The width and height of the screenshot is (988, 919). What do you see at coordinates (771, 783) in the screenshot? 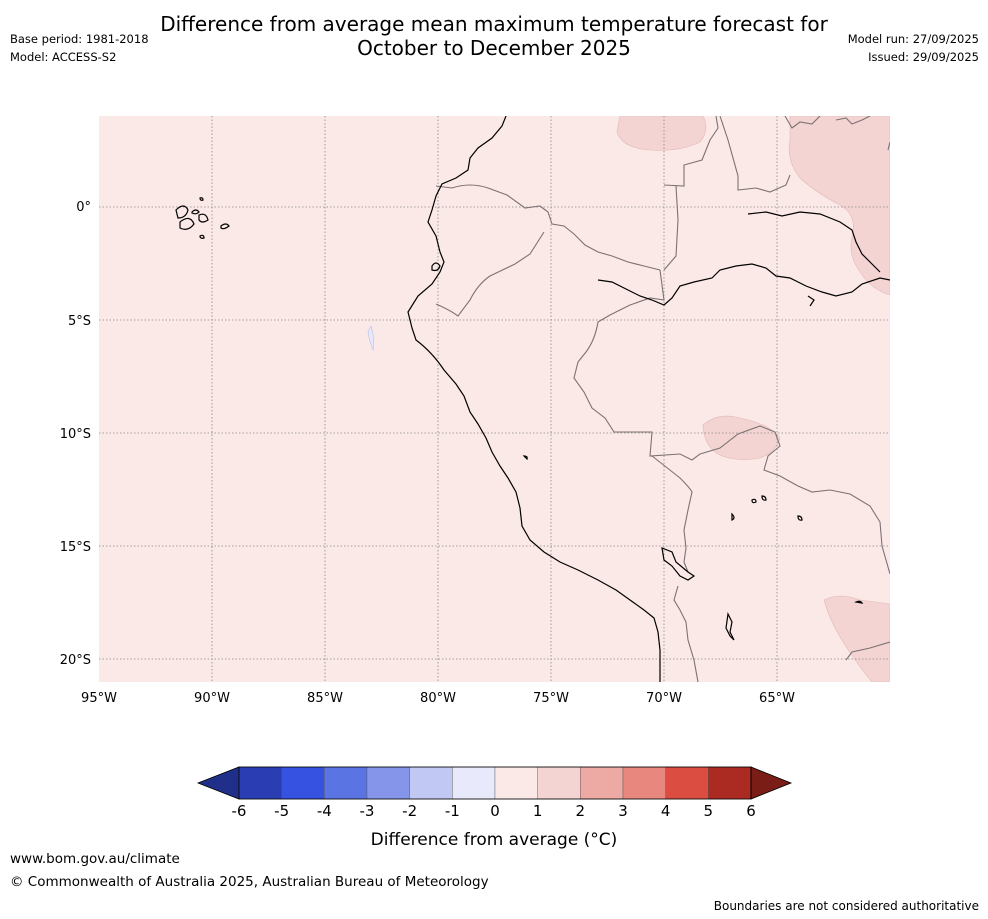
I see `colorbar-extend-high` at bounding box center [771, 783].